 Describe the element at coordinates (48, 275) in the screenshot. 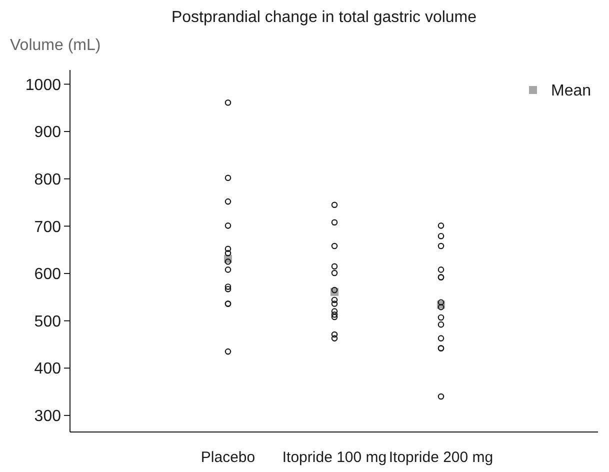

I see `y-tick-label: 600` at that location.